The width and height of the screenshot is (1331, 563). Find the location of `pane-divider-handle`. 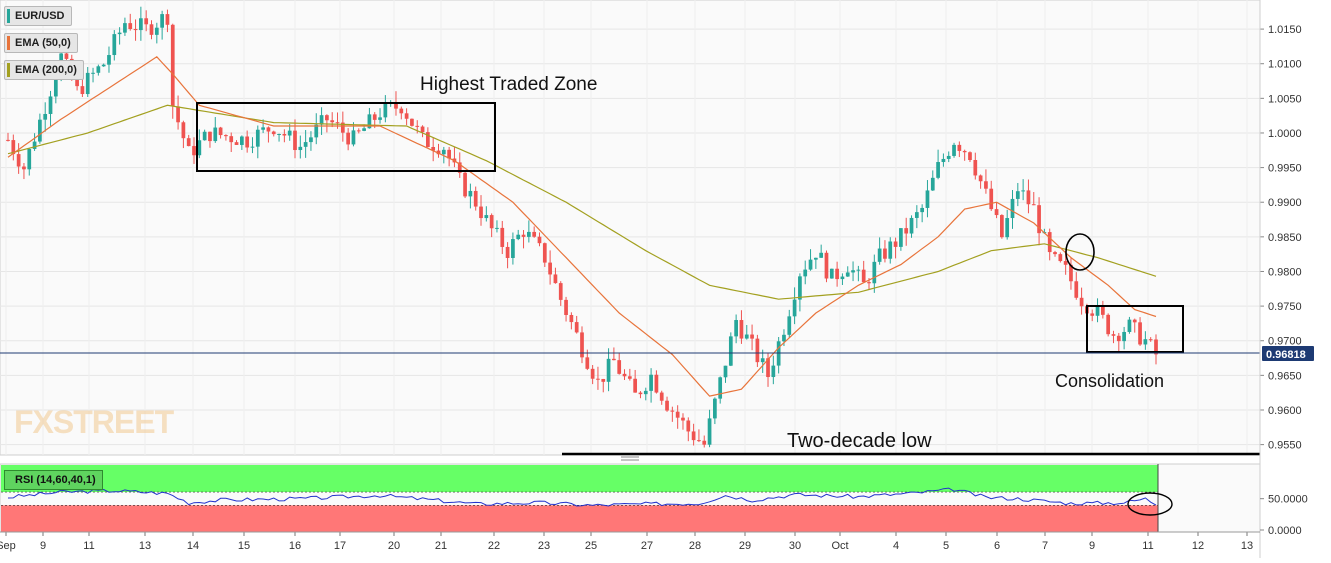

pane-divider-handle is located at coordinates (630, 458).